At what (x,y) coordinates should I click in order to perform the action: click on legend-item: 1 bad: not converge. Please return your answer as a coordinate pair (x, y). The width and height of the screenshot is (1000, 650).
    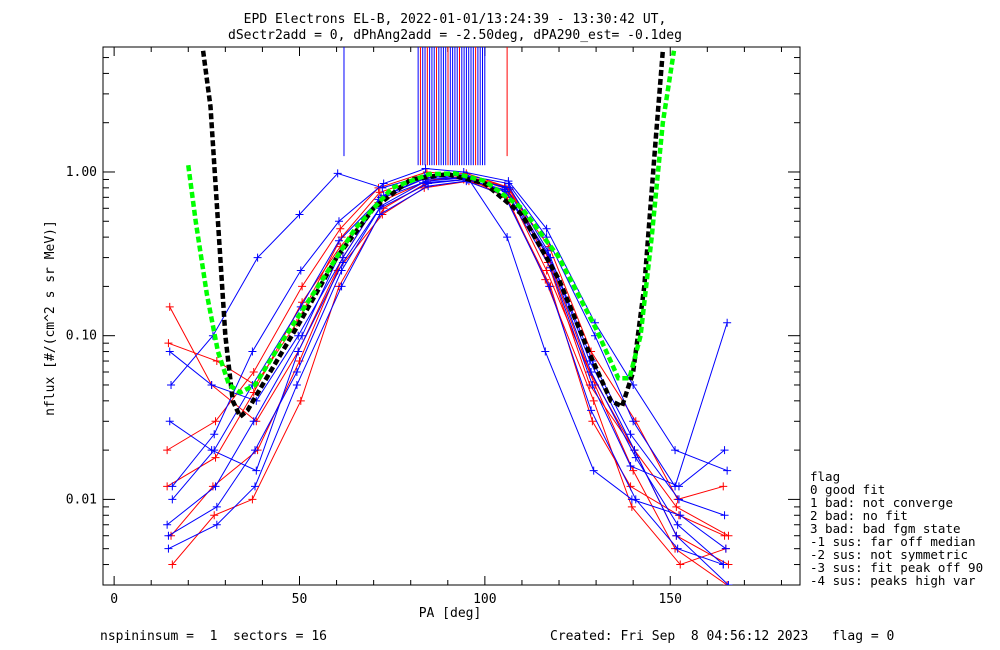
    Looking at the image, I should click on (881, 502).